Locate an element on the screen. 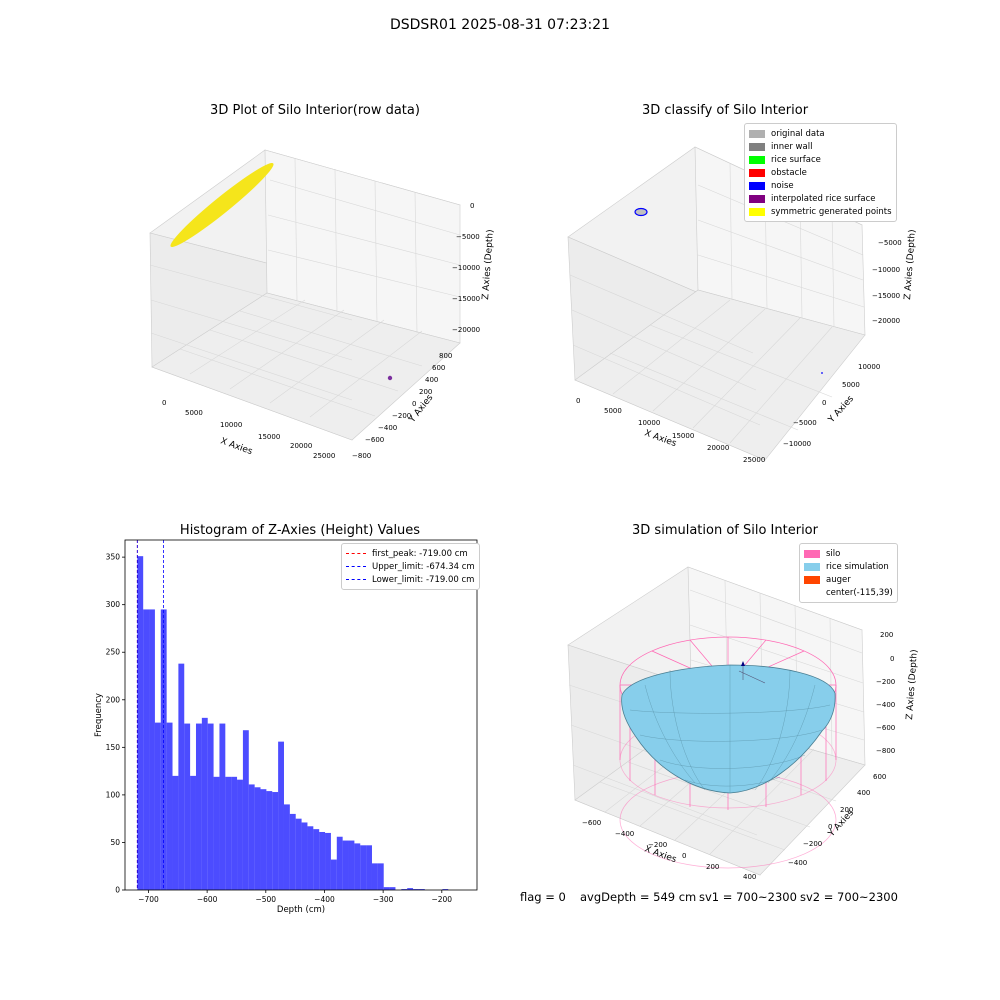 The image size is (1000, 1000). z-tick: −15000 is located at coordinates (886, 296).